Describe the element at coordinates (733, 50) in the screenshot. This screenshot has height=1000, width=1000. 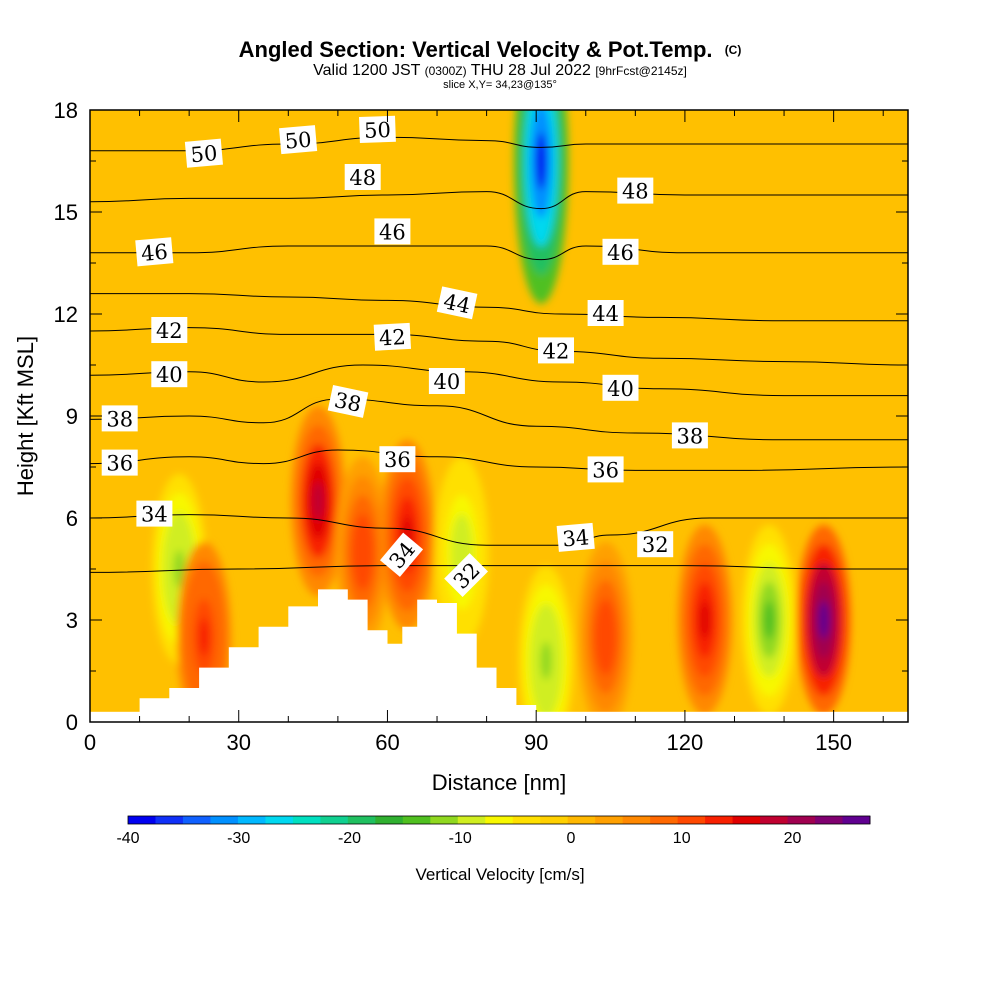
I see `chart-title-mark: (C)` at that location.